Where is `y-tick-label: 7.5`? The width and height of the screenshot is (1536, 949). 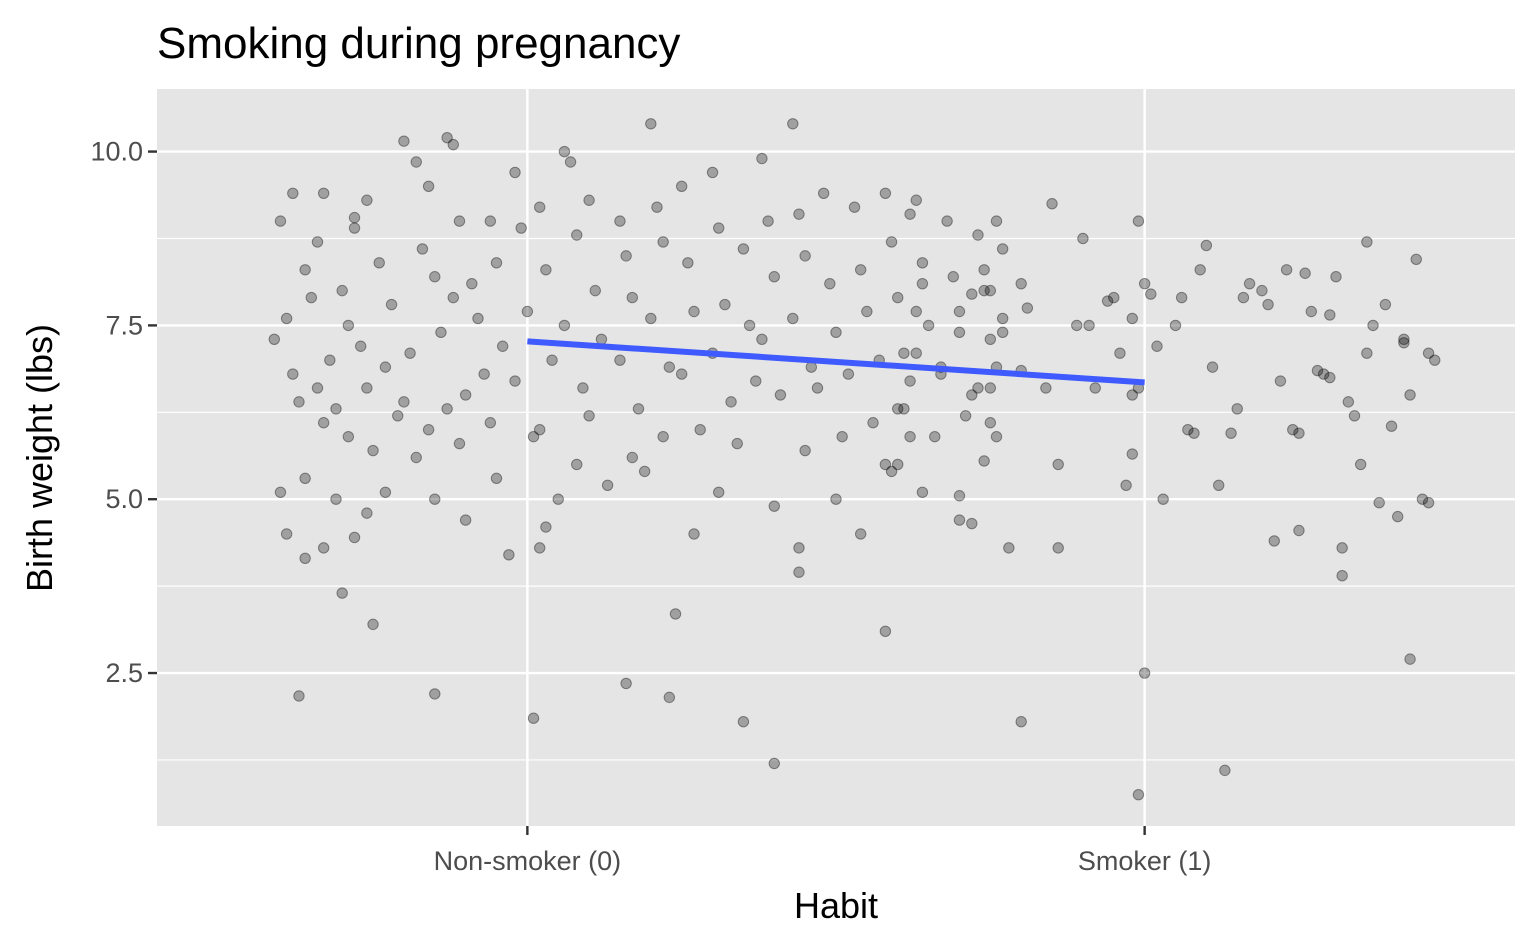 y-tick-label: 7.5 is located at coordinates (124, 325).